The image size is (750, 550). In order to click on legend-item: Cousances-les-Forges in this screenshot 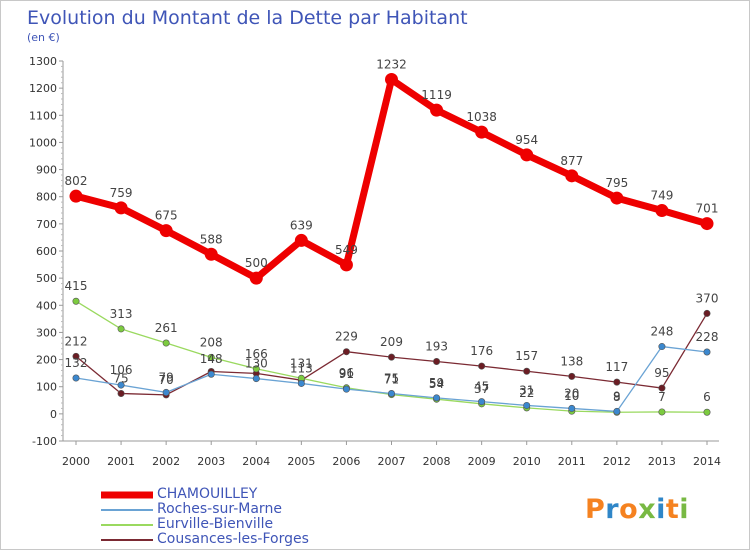, I will do `click(266, 539)`.